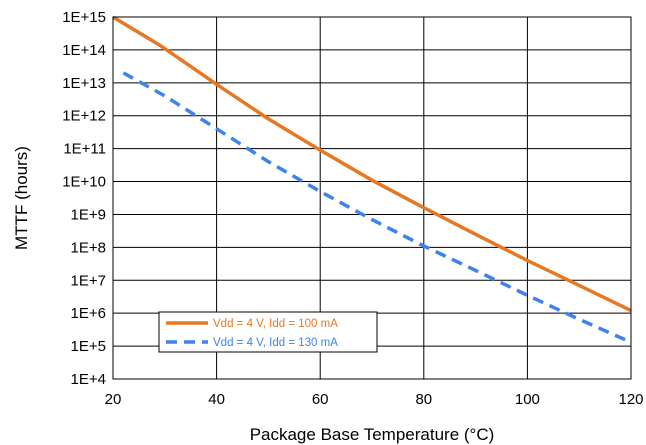  Describe the element at coordinates (374, 399) in the screenshot. I see `x-tick-labels: 20 40 60 80 100 120` at that location.